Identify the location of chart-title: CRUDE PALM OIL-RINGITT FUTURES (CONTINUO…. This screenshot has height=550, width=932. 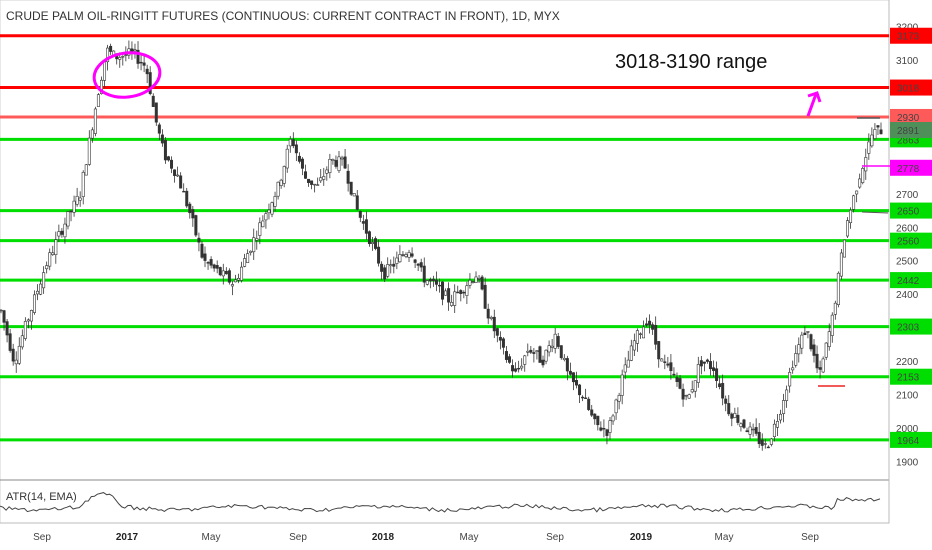
(283, 16).